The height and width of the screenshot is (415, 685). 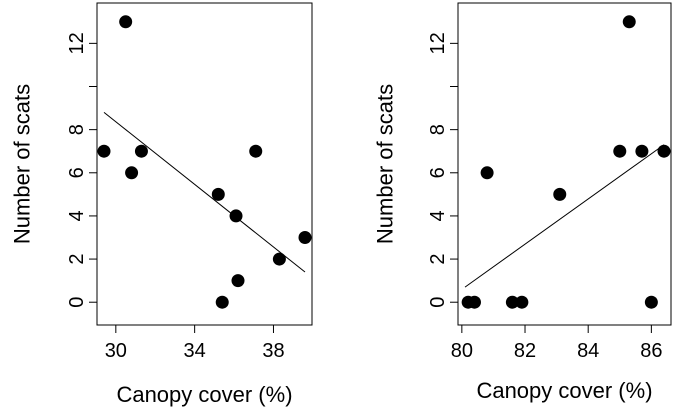 What do you see at coordinates (462, 351) in the screenshot?
I see `x-tick-label: 80` at bounding box center [462, 351].